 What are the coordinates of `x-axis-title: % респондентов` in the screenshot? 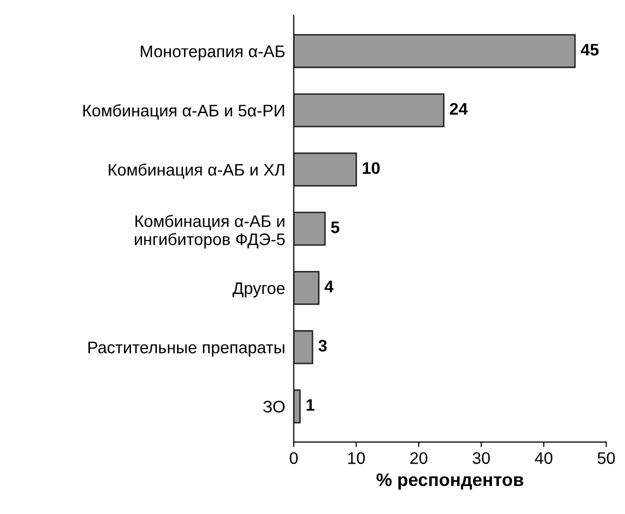 It's located at (450, 481).